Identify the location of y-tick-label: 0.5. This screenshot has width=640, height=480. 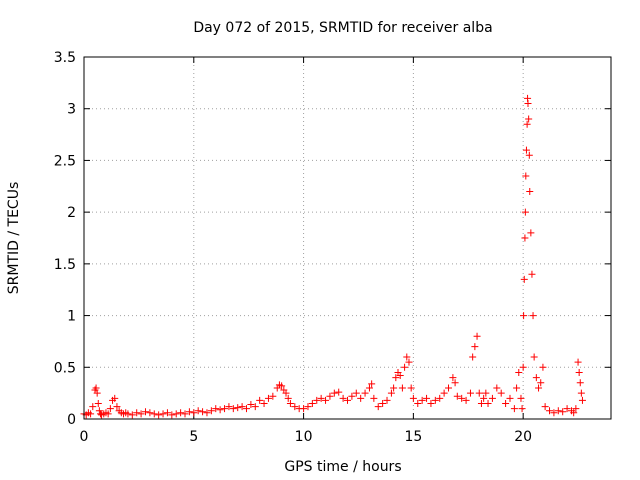
(65, 368).